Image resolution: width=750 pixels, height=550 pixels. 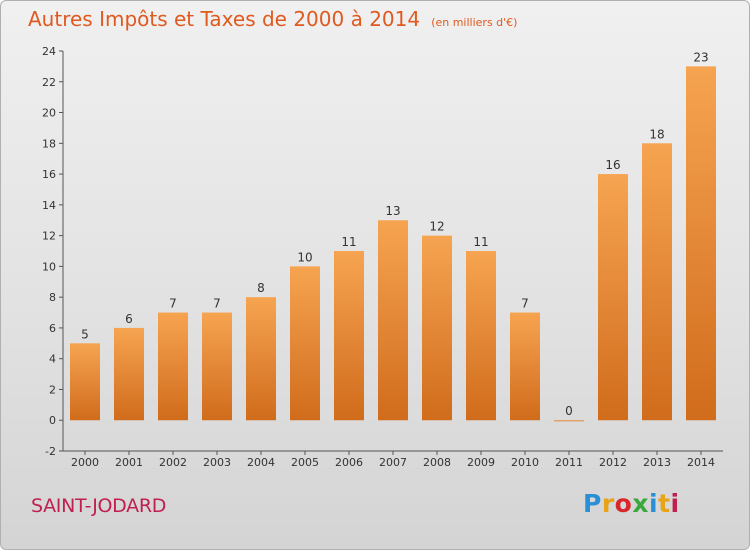 I want to click on x-tick-label: 2010, so click(x=525, y=462).